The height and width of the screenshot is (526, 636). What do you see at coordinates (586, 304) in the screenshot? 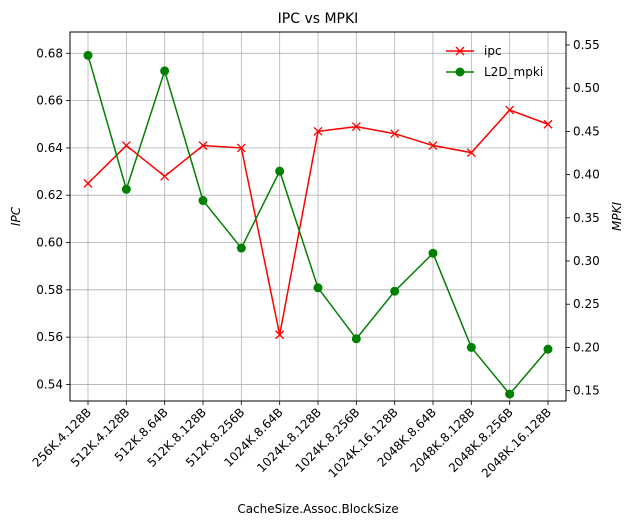
I see `y-right-tick-label: 0.25` at bounding box center [586, 304].